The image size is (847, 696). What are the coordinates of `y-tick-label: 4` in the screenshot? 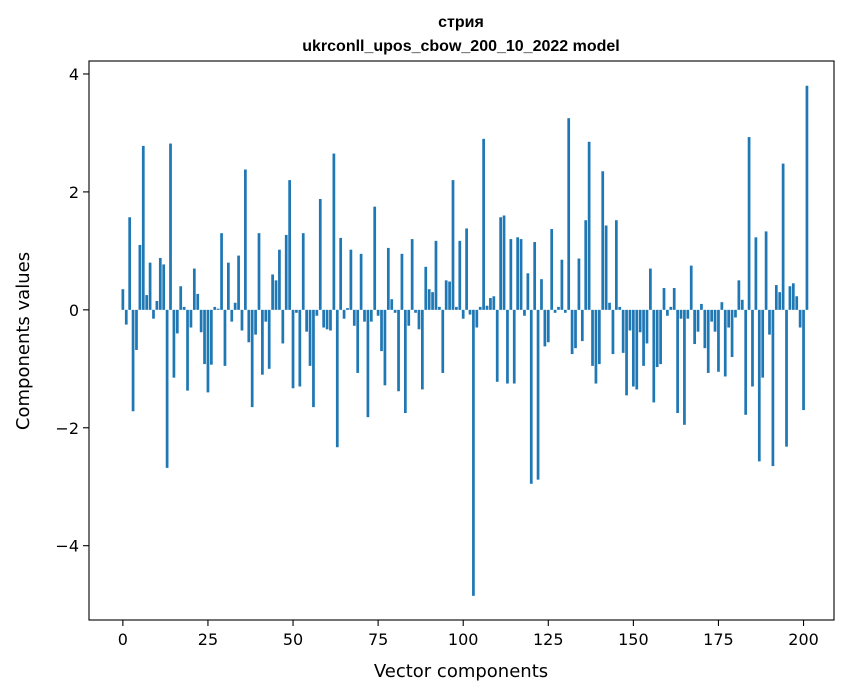 It's located at (74, 74).